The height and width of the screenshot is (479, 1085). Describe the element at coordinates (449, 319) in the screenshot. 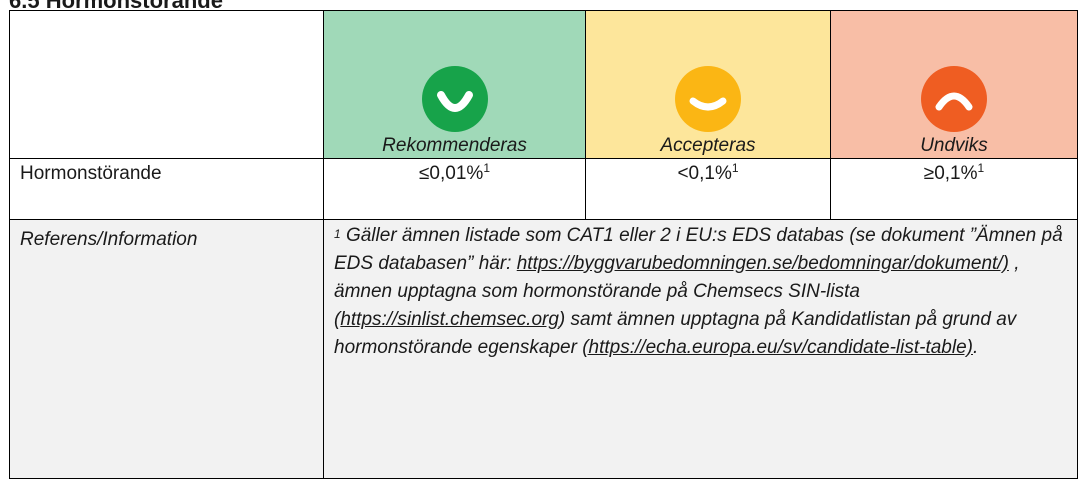

I see `reference-link: https://sinlist.chemsec.org` at that location.